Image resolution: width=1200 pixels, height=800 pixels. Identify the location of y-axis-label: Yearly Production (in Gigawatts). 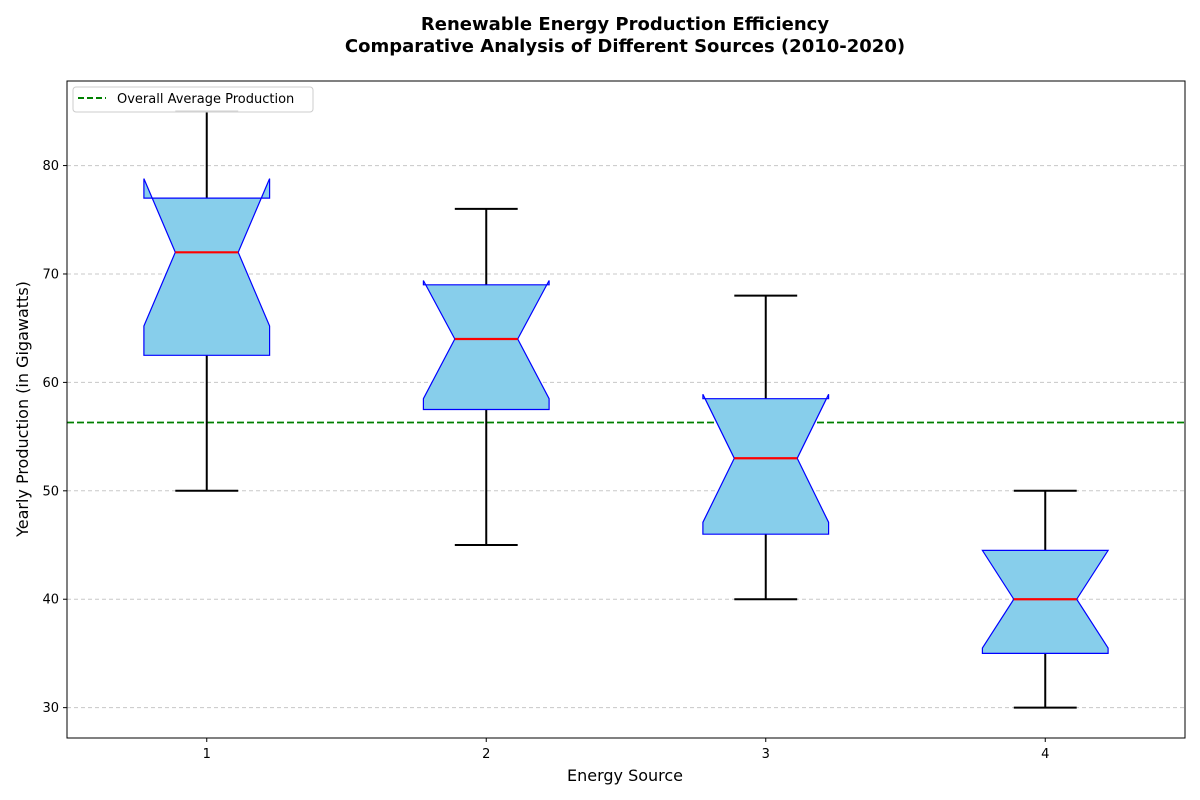
(22, 409).